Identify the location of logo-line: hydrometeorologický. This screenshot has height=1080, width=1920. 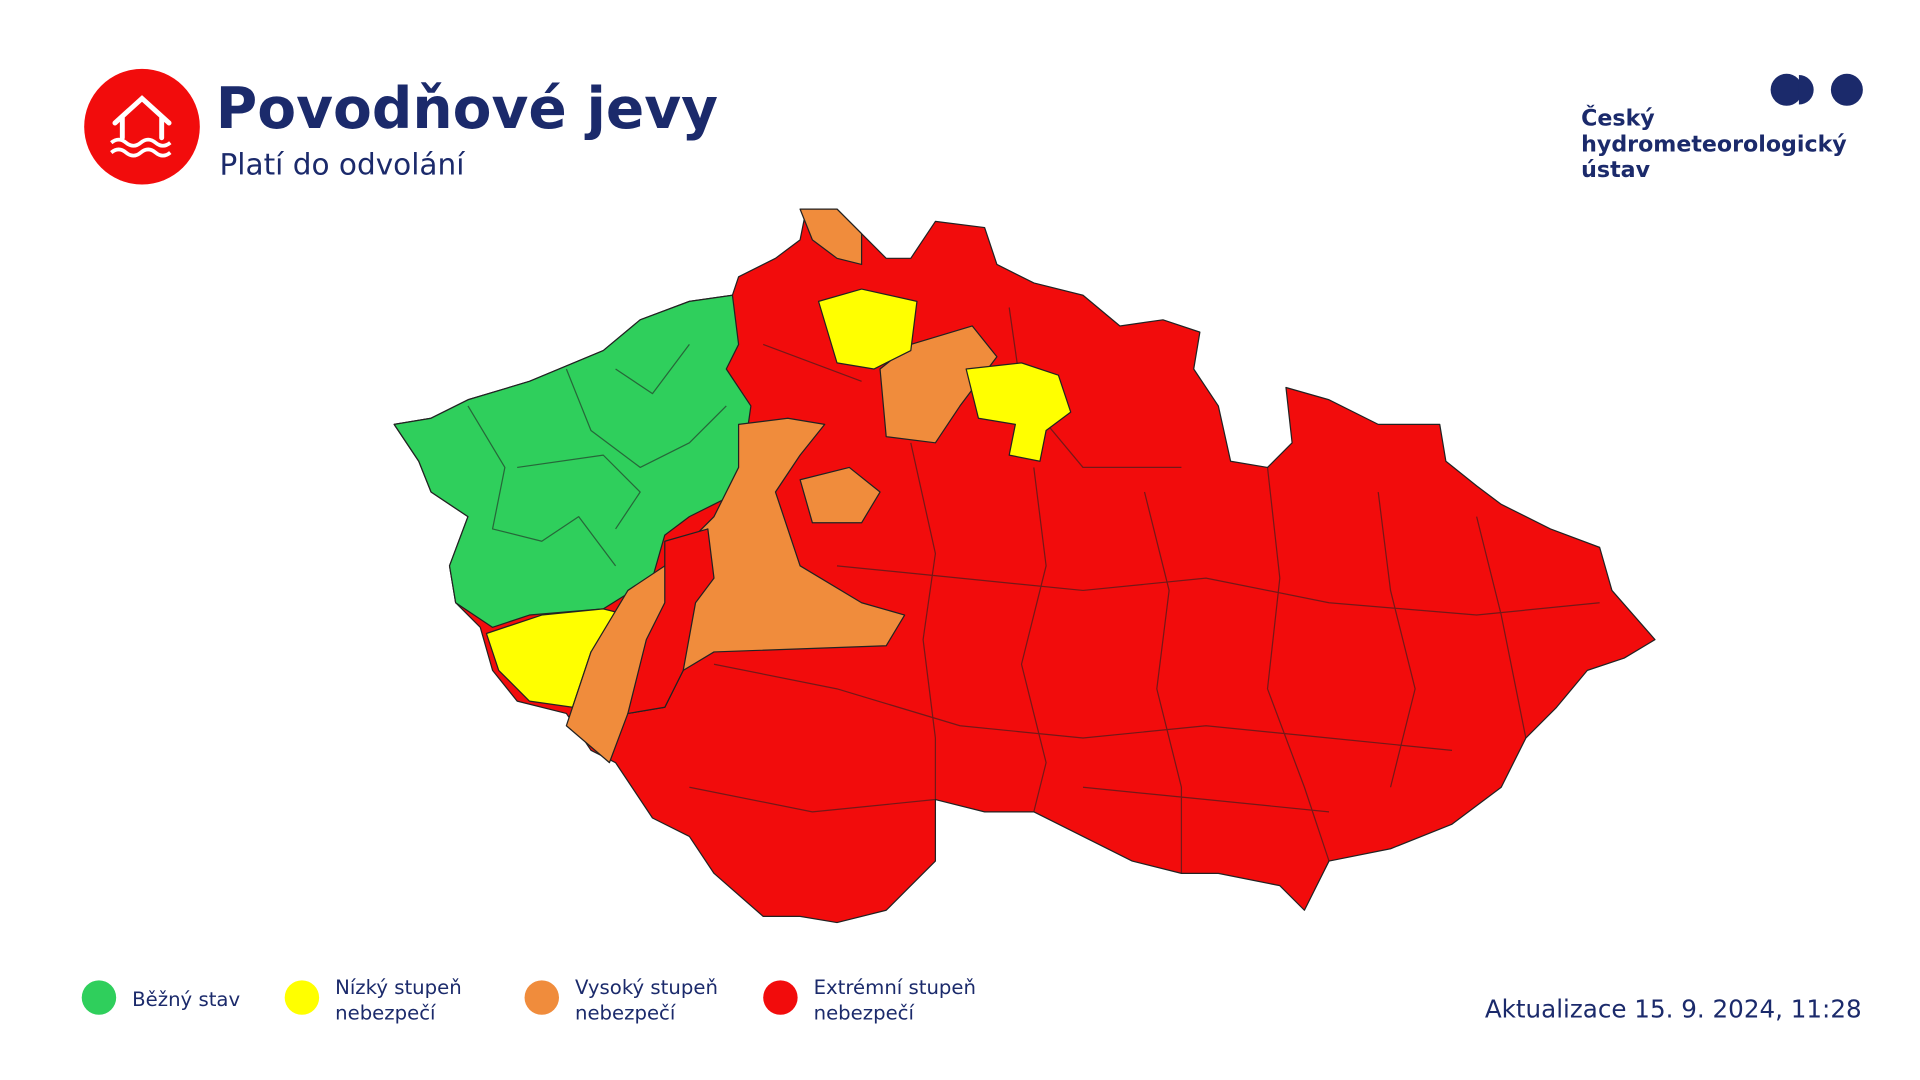
(1714, 144).